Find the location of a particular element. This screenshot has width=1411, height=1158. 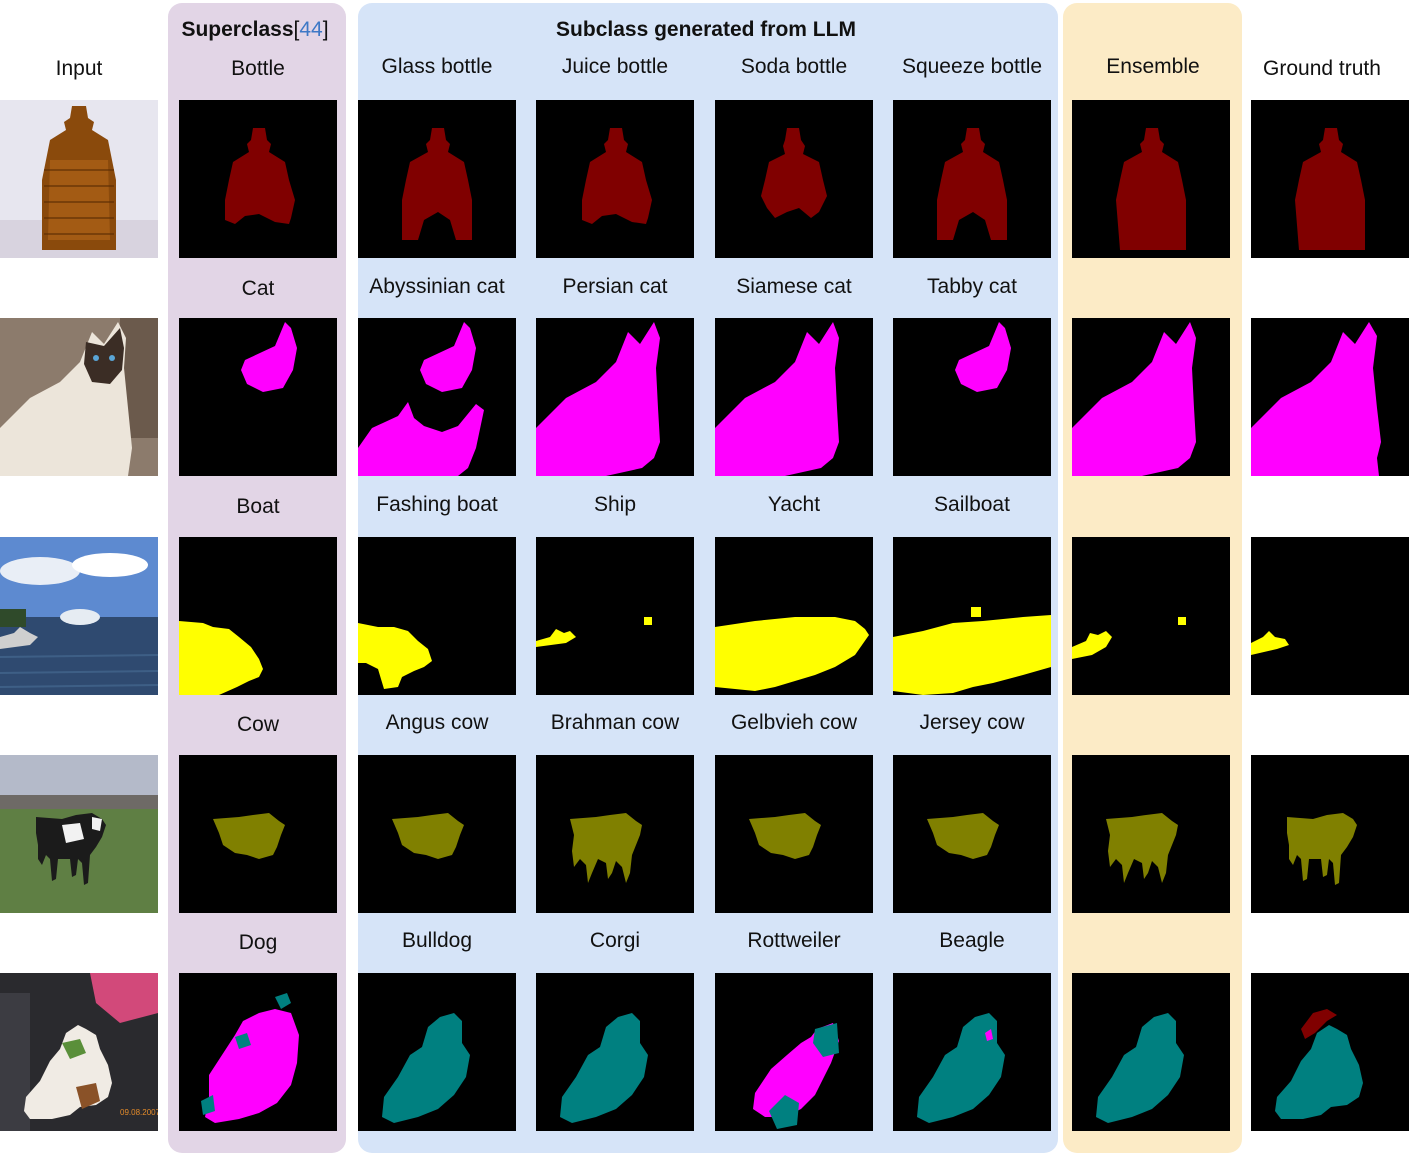

row-cow-input-photo is located at coordinates (79, 834).